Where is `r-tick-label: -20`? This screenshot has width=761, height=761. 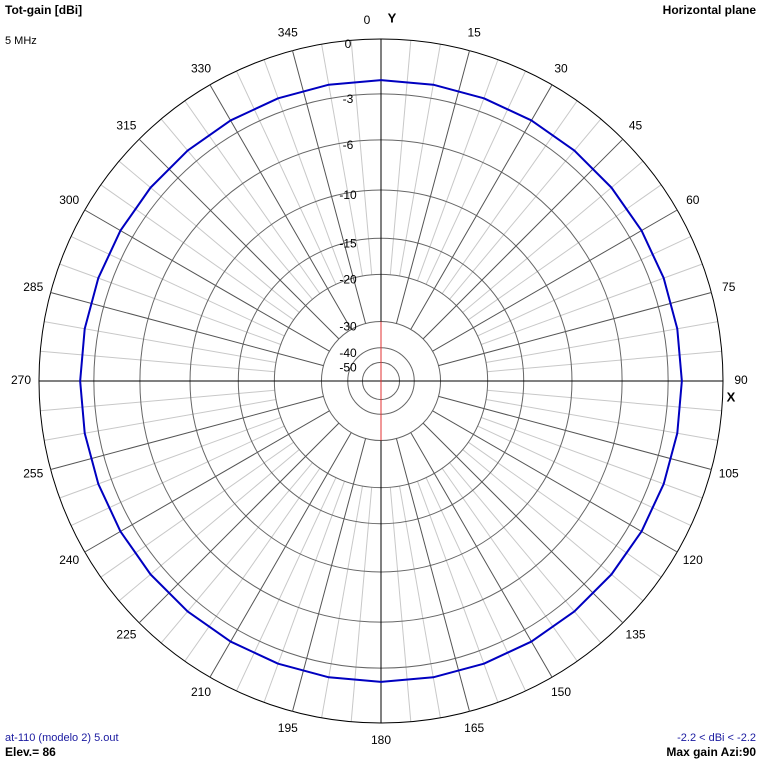 r-tick-label: -20 is located at coordinates (348, 280).